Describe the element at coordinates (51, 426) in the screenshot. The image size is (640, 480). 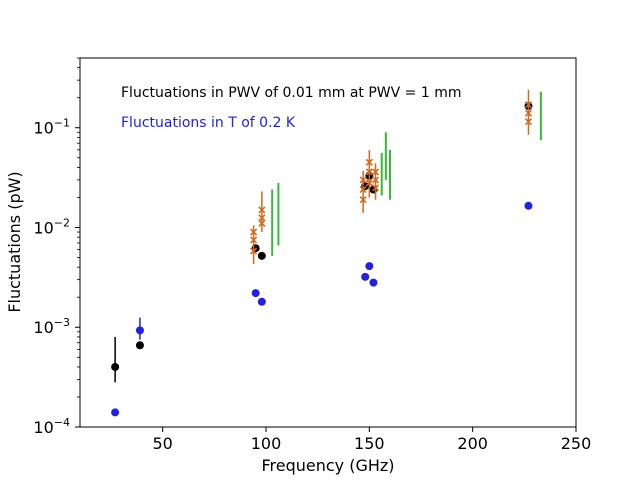
I see `y-tick-label: 10⁻⁴` at that location.